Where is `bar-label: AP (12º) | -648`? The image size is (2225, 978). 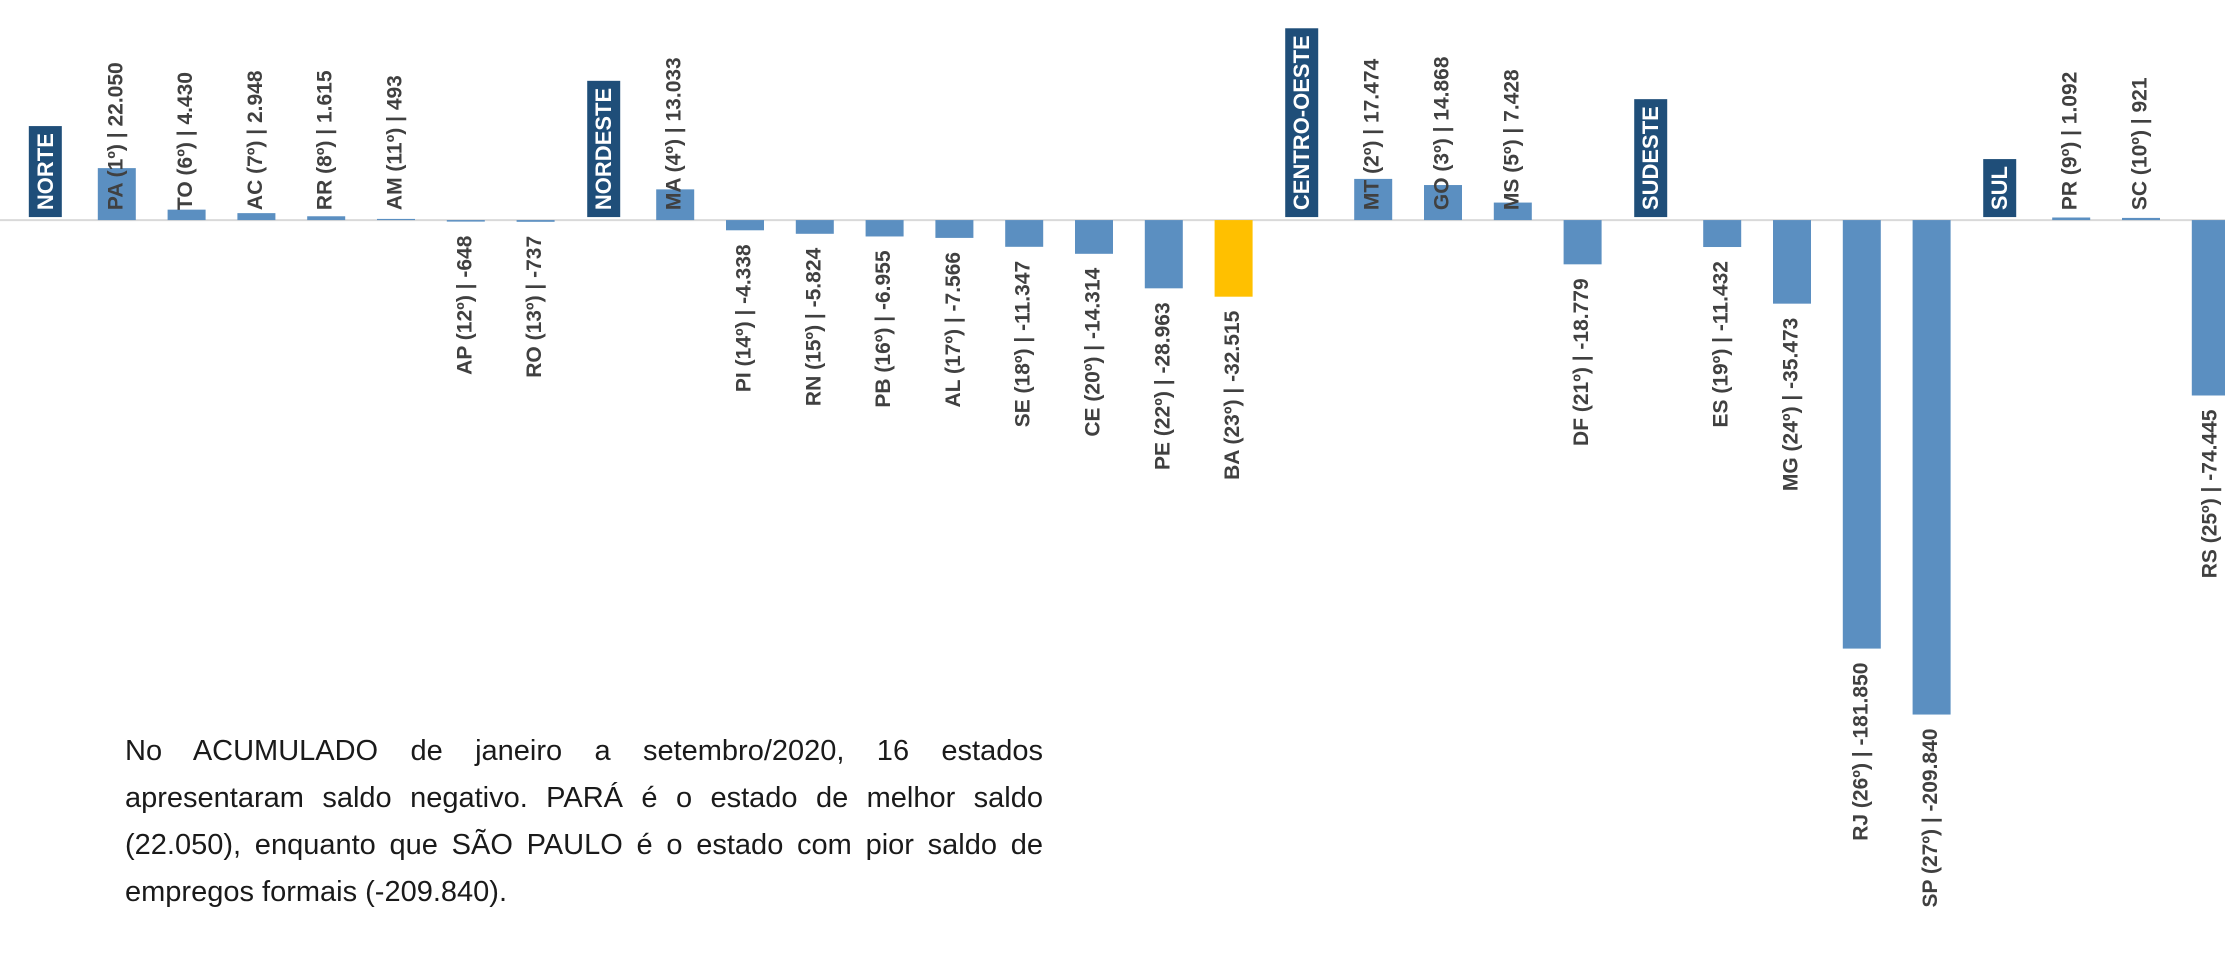 bar-label: AP (12º) | -648 is located at coordinates (464, 305).